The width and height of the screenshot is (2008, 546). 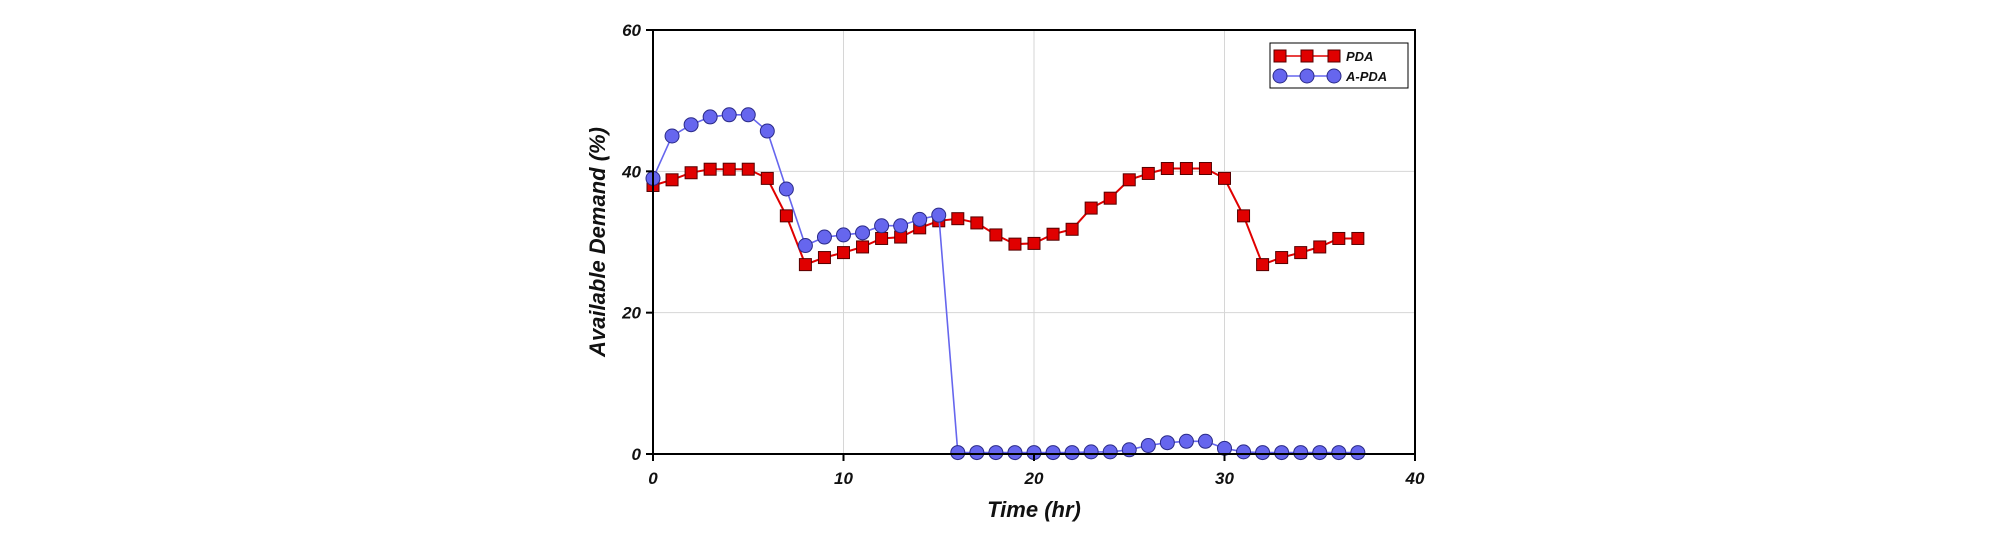 I want to click on x-tick-label: 30, so click(x=1224, y=478).